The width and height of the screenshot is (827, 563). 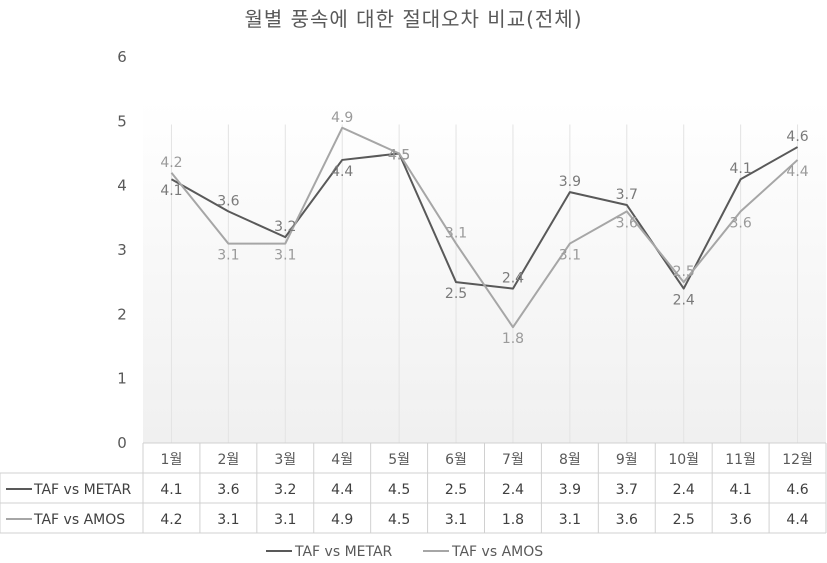 What do you see at coordinates (683, 460) in the screenshot?
I see `x-tick-label: 10월` at bounding box center [683, 460].